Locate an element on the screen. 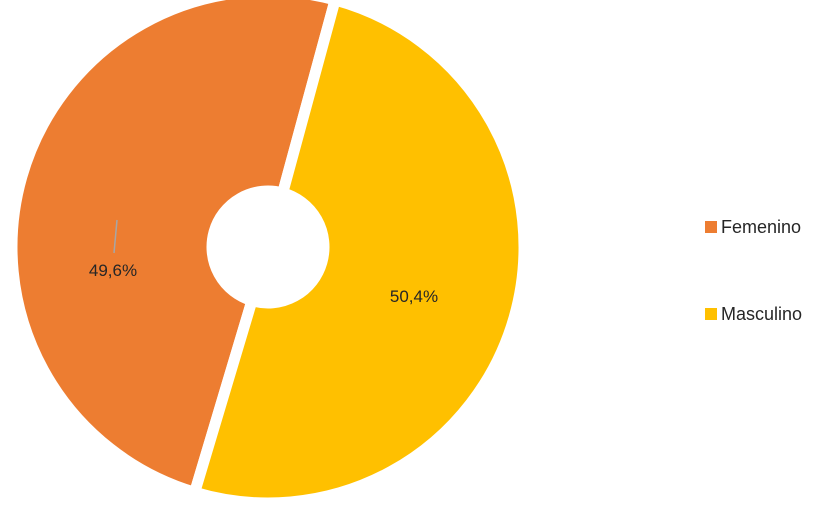 This screenshot has width=840, height=510. legend-item-masculino: Masculino is located at coordinates (753, 314).